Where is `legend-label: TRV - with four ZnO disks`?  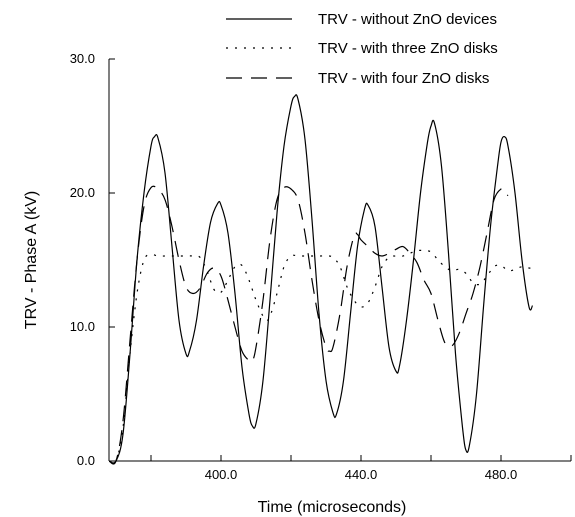 legend-label: TRV - with four ZnO disks is located at coordinates (403, 78).